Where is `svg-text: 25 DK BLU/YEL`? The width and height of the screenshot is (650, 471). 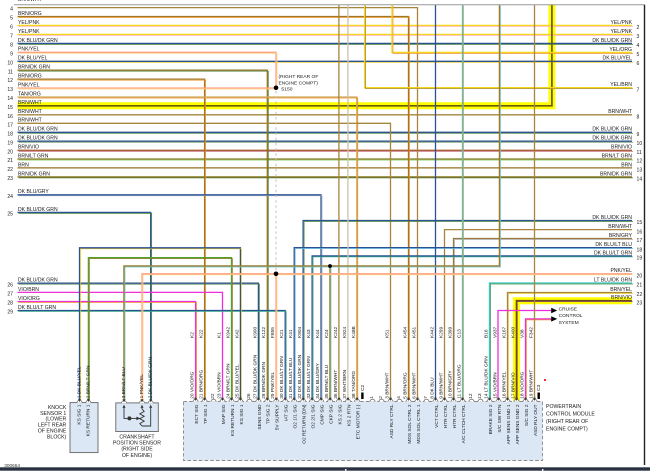
svg-text: 25 DK BLU/YEL is located at coordinates (237, 381).